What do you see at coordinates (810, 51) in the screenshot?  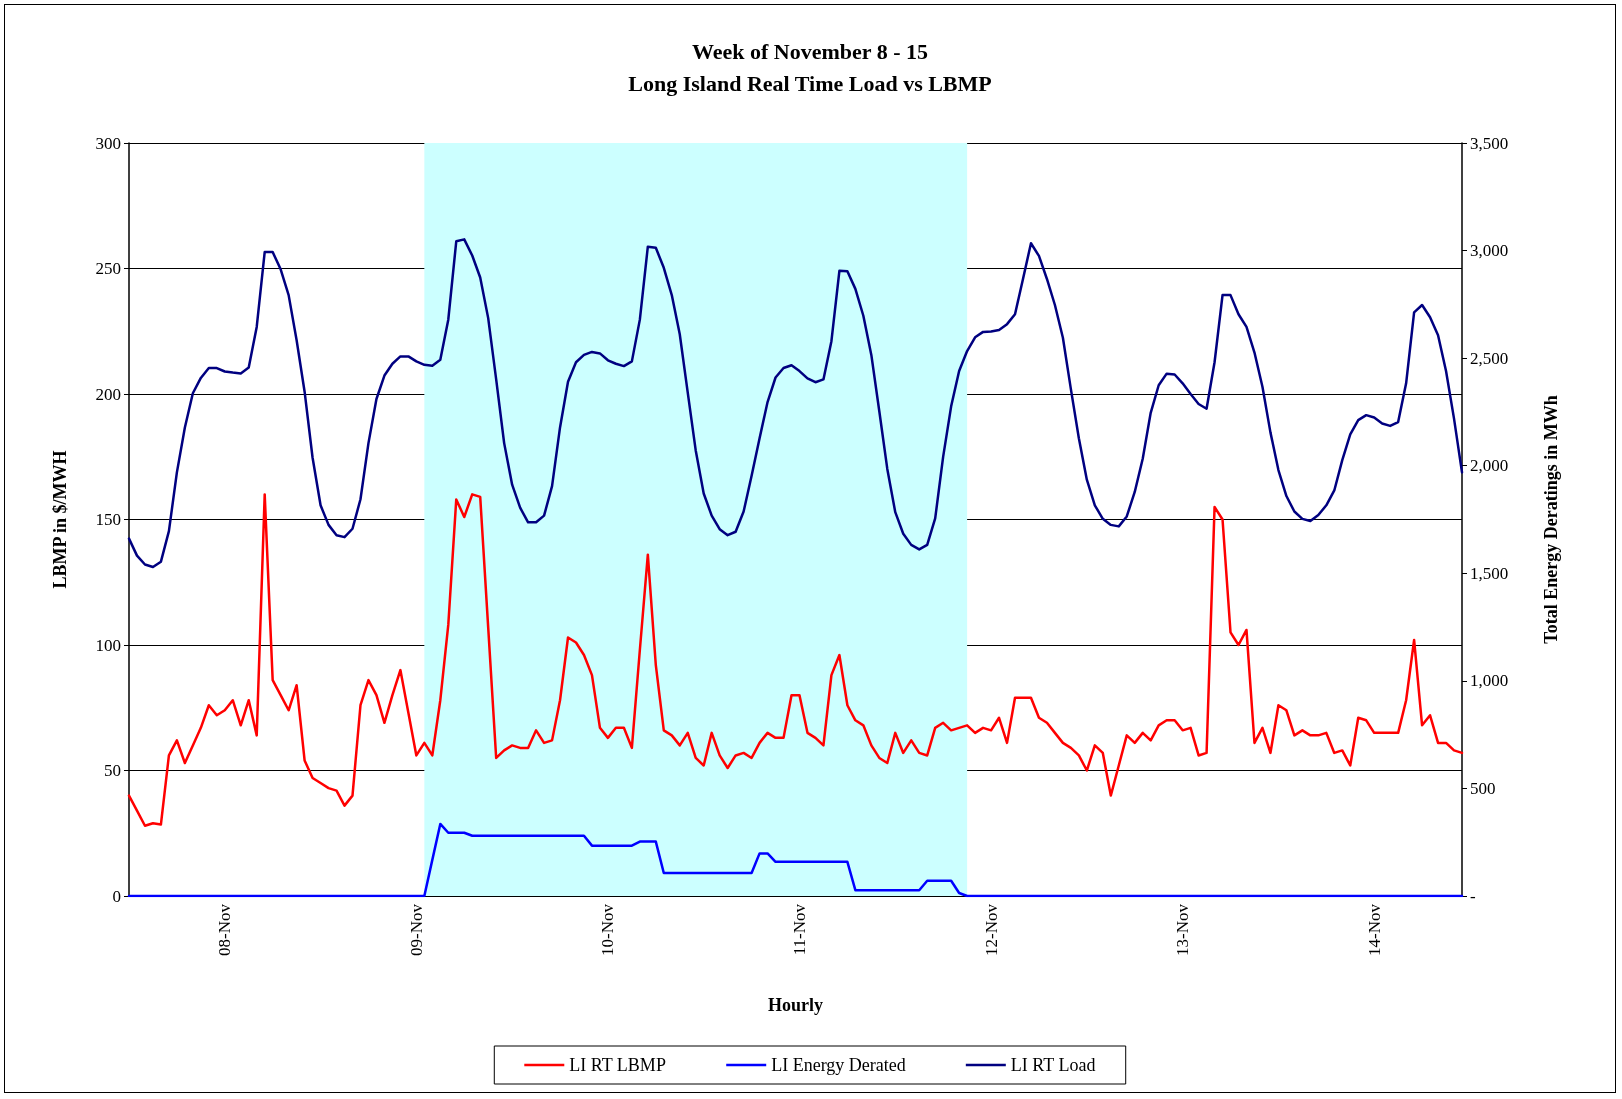 I see `chart-title: Week of November 8 - 15` at bounding box center [810, 51].